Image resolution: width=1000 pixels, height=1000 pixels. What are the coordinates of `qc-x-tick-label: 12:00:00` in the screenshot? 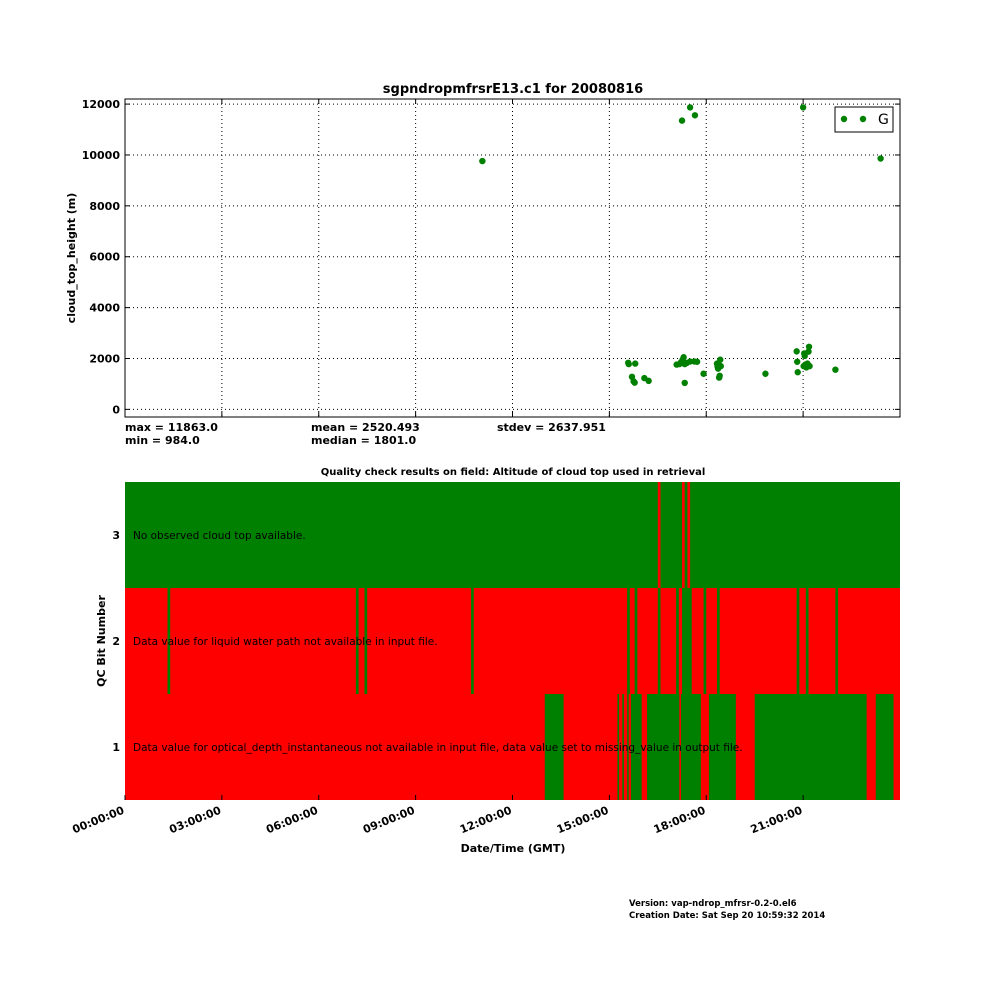 It's located at (486, 820).